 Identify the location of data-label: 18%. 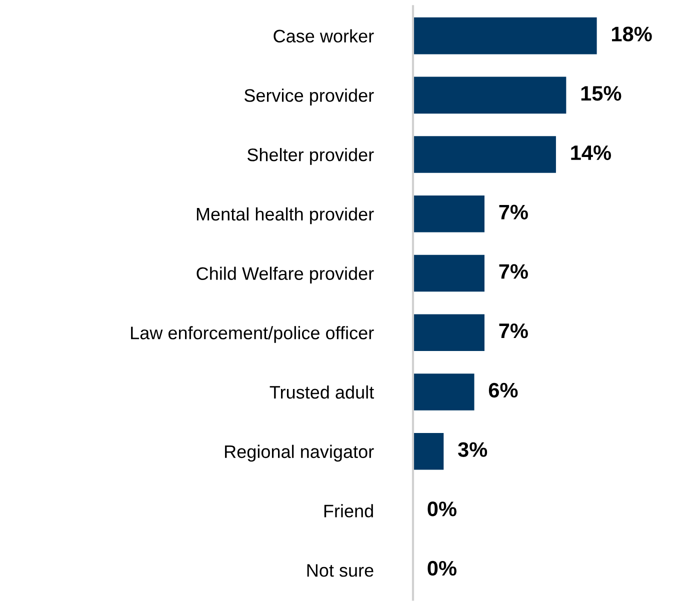
(632, 34).